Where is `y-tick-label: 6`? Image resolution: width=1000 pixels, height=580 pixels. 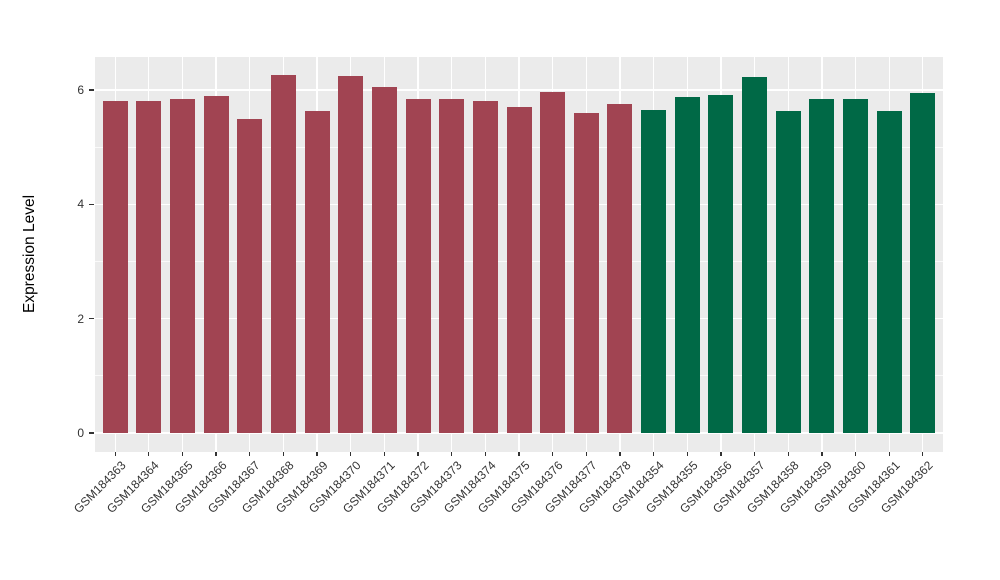
y-tick-label: 6 is located at coordinates (80, 89).